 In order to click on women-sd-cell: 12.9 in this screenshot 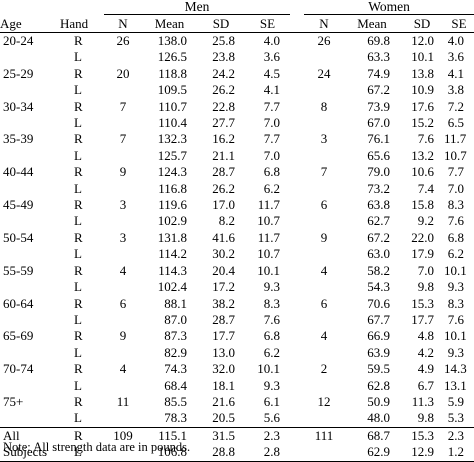, I will do `click(422, 453)`.